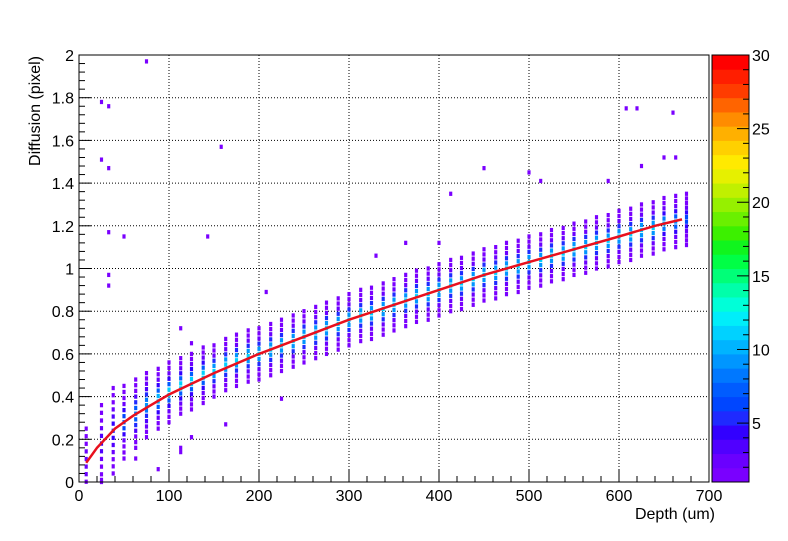  What do you see at coordinates (71, 270) in the screenshot?
I see `y-axis-ticks: 0 0.2 0.4 0.6 0.8 1 1.2 1.4 1.6 1.8 2` at bounding box center [71, 270].